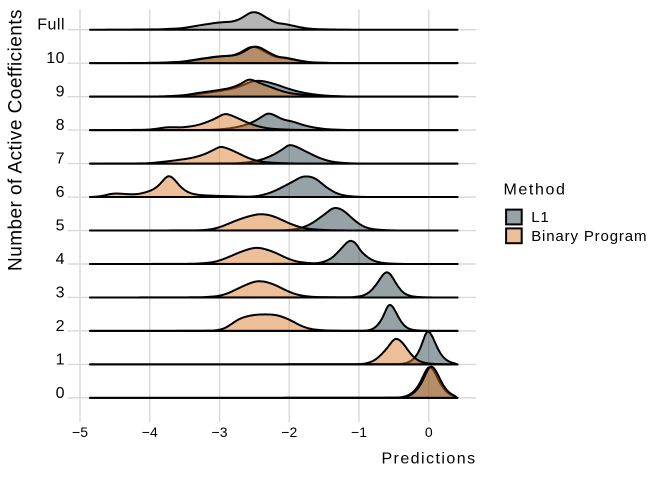  What do you see at coordinates (535, 190) in the screenshot?
I see `svg-text: Method` at bounding box center [535, 190].